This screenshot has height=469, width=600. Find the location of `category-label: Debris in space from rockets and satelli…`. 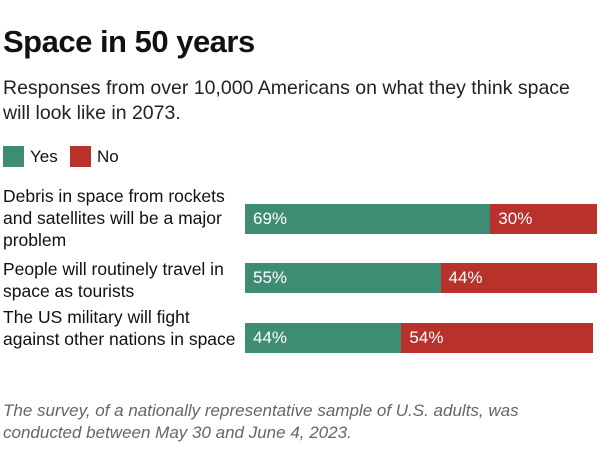

category-label: Debris in space from rockets and satelli… is located at coordinates (114, 218).